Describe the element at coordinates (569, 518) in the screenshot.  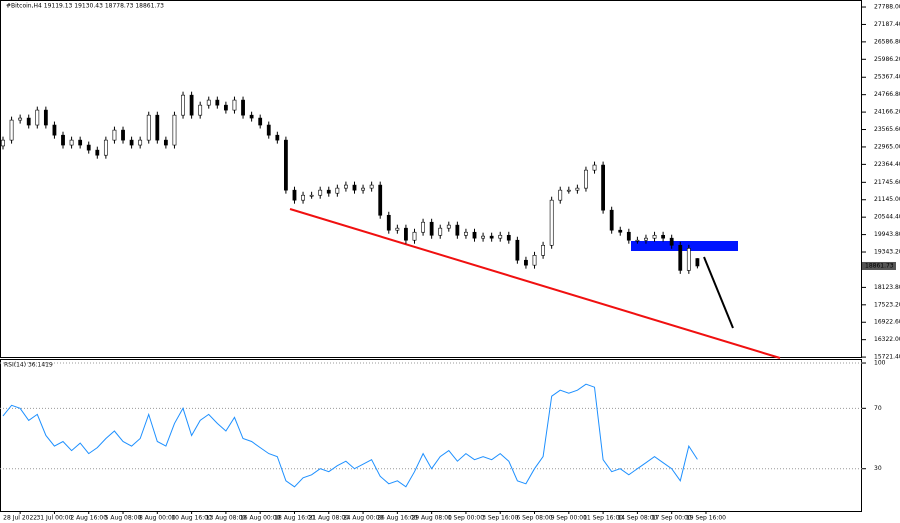
I see `x-tick-label: 9 Sep 00:00` at that location.